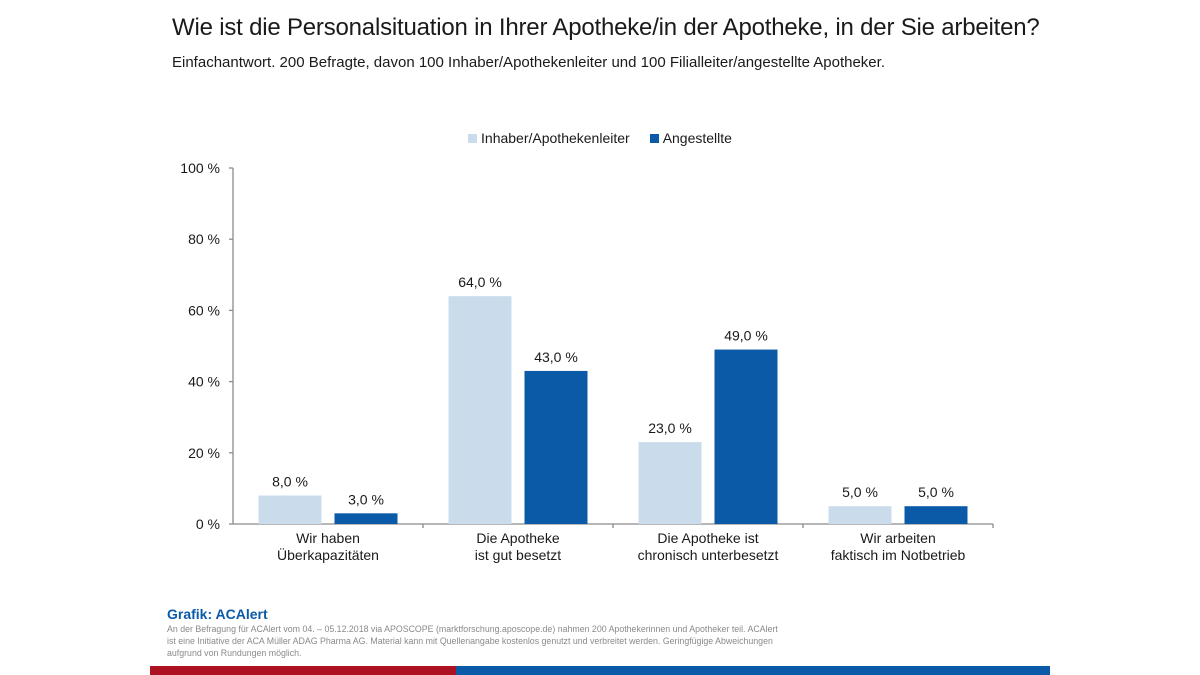 This screenshot has height=675, width=1200. Describe the element at coordinates (366, 499) in the screenshot. I see `data-label: 3,0 %` at that location.